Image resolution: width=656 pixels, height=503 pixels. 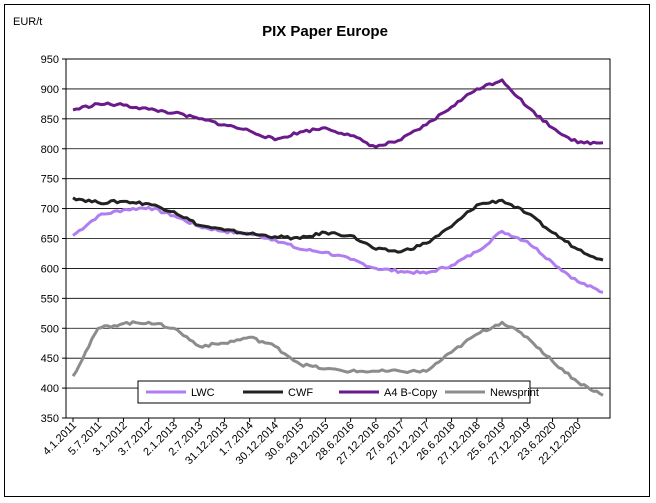 I want to click on y-tick-label: 700, so click(x=50, y=210).